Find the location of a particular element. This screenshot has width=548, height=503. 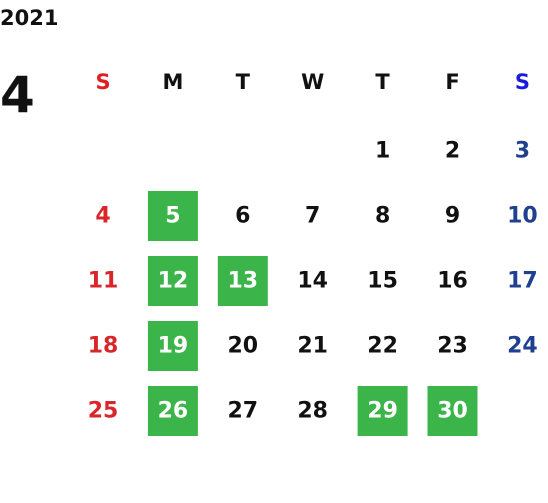

day-number: 23 is located at coordinates (452, 346).